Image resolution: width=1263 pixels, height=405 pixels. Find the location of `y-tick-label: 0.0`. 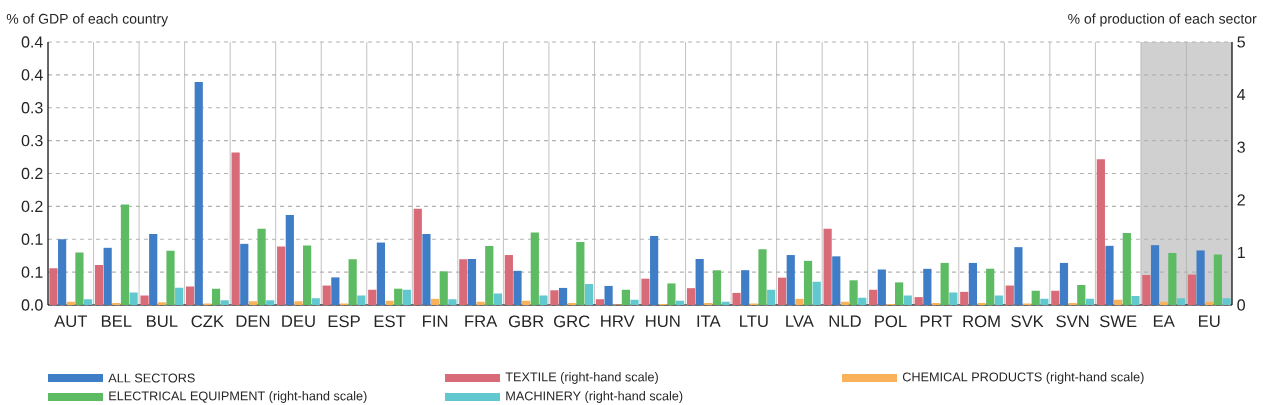

y-tick-label: 0.0 is located at coordinates (32, 305).